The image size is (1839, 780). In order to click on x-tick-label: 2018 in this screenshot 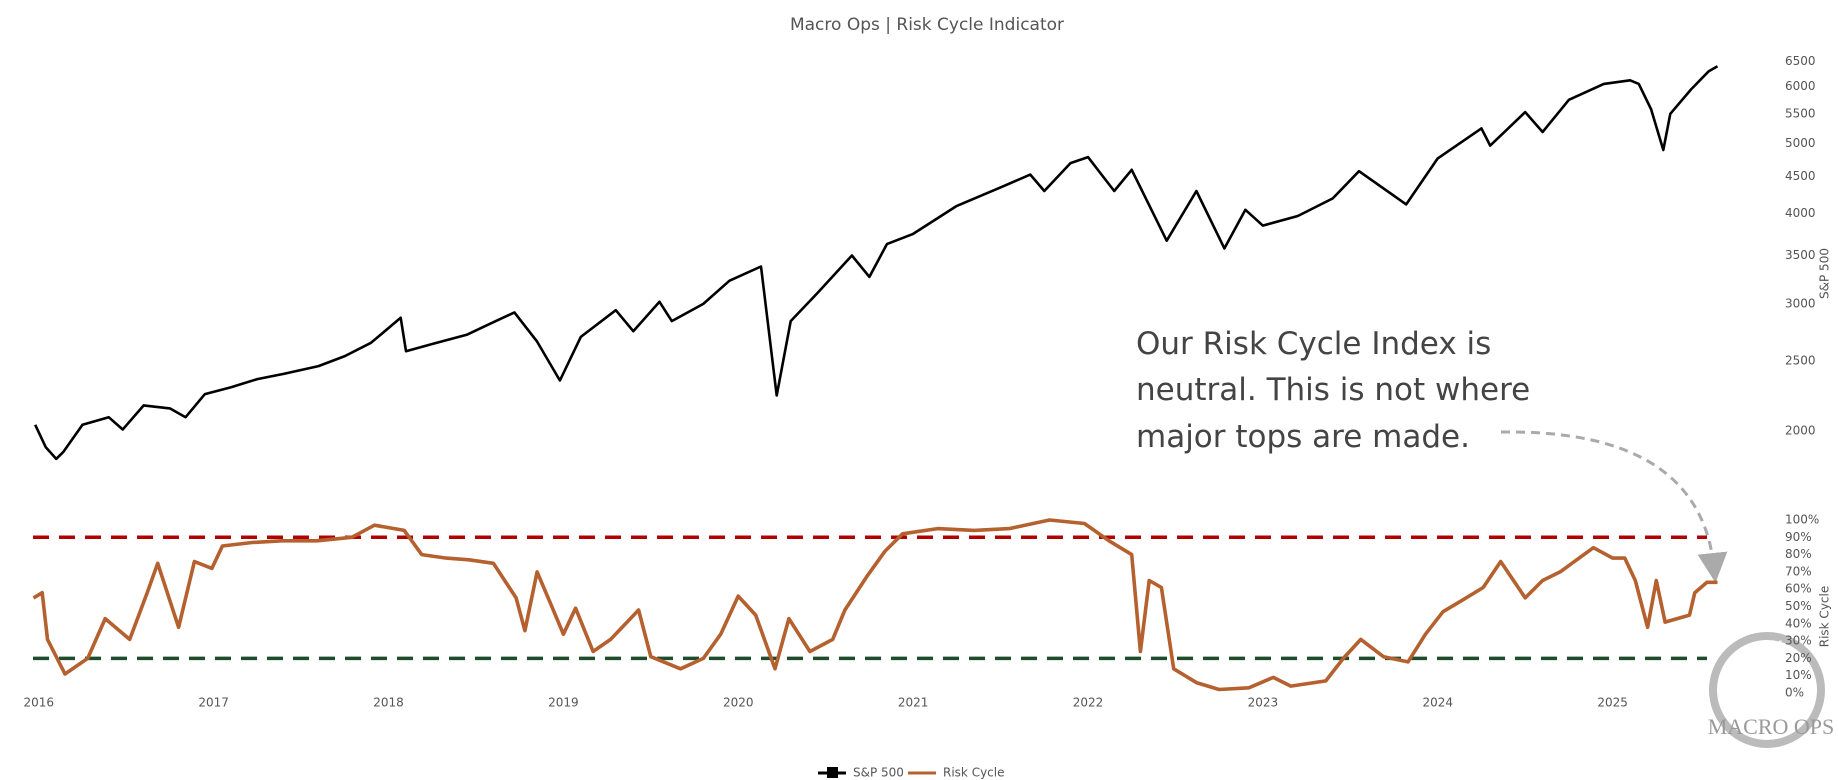, I will do `click(388, 703)`.